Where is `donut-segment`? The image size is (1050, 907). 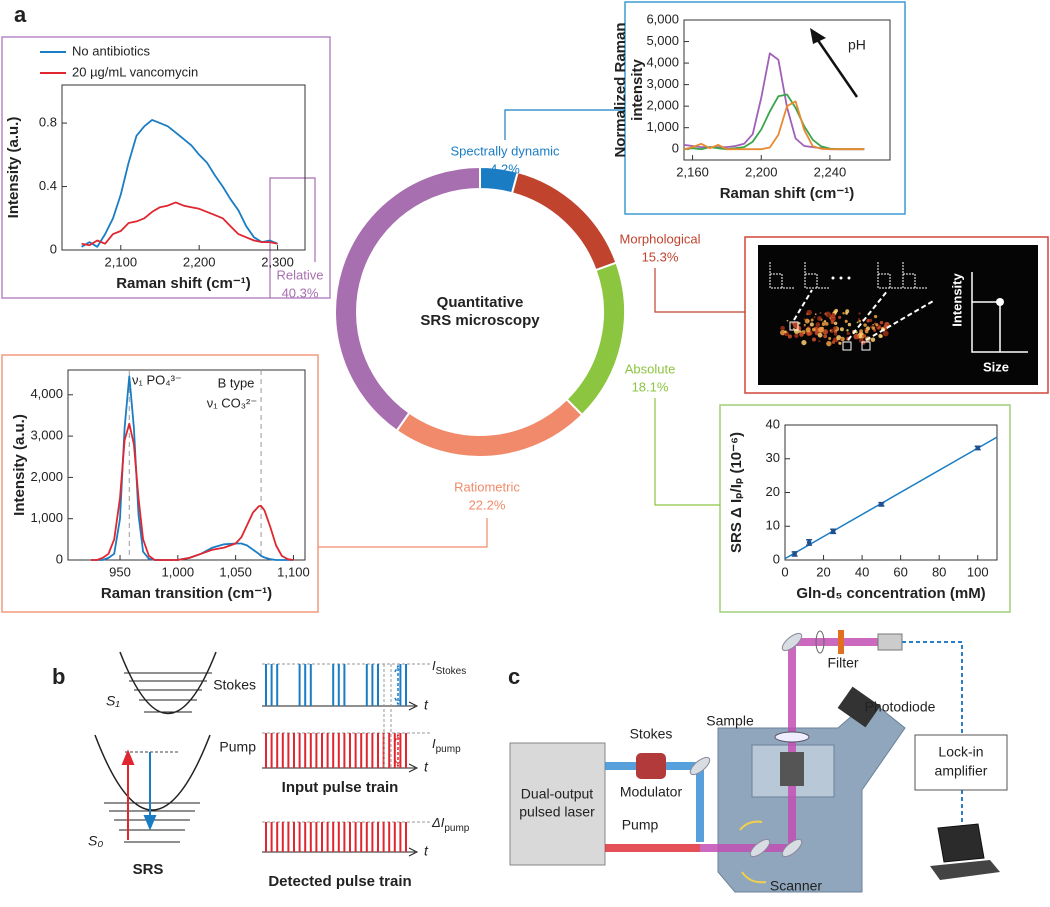
donut-segment is located at coordinates (407, 299).